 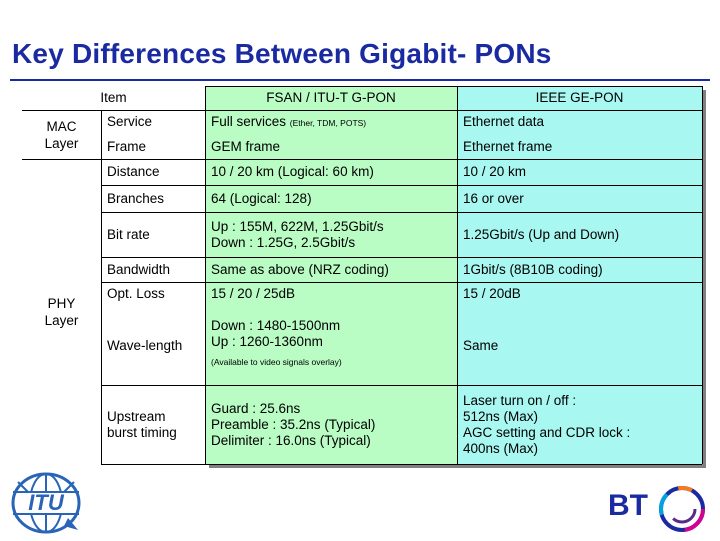 I want to click on row-service-item: Service, so click(x=130, y=121).